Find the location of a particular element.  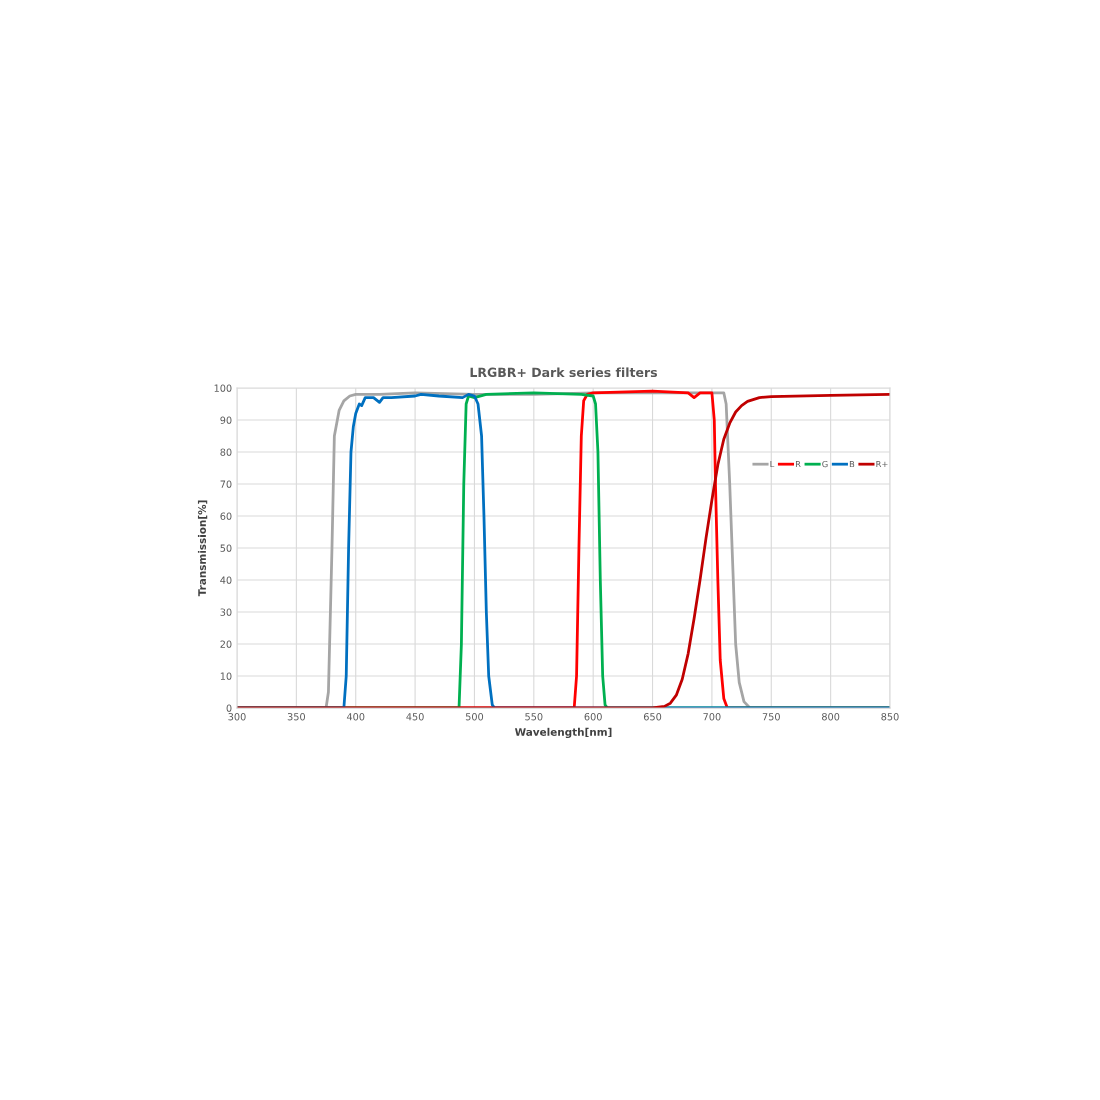

legend-label: B is located at coordinates (852, 464).